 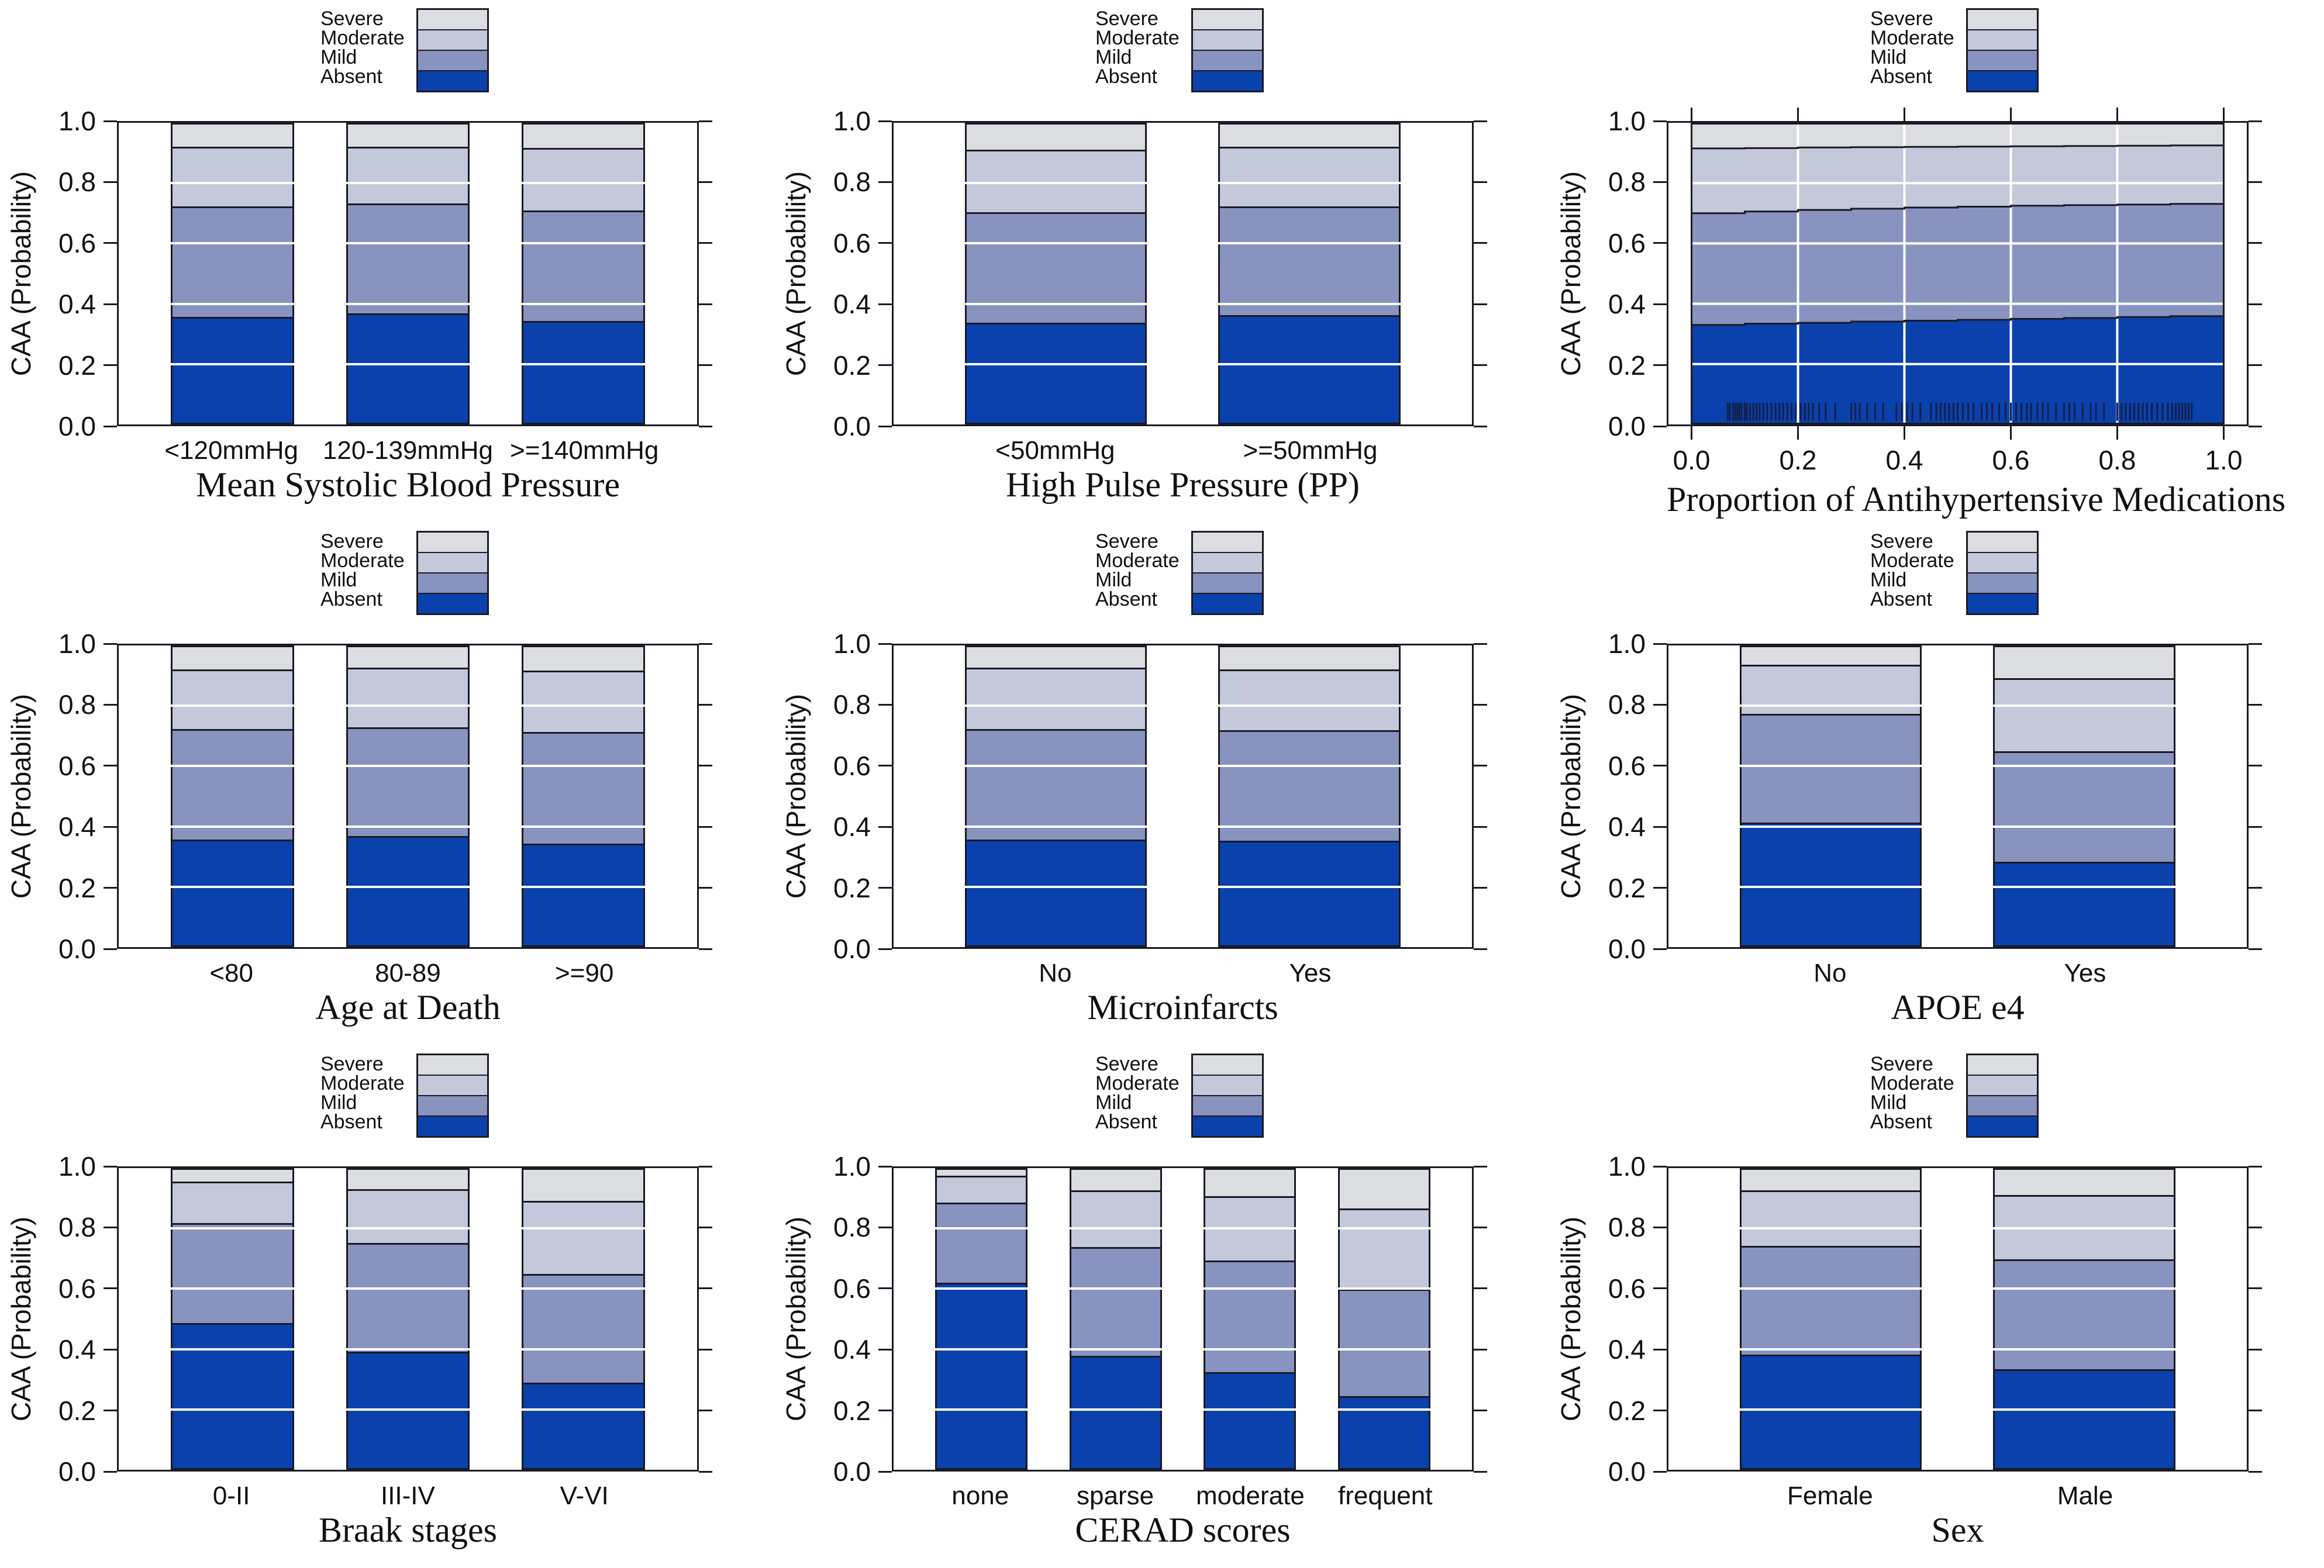 I want to click on plot-area-mean-systolic-blood-pressure, so click(x=408, y=274).